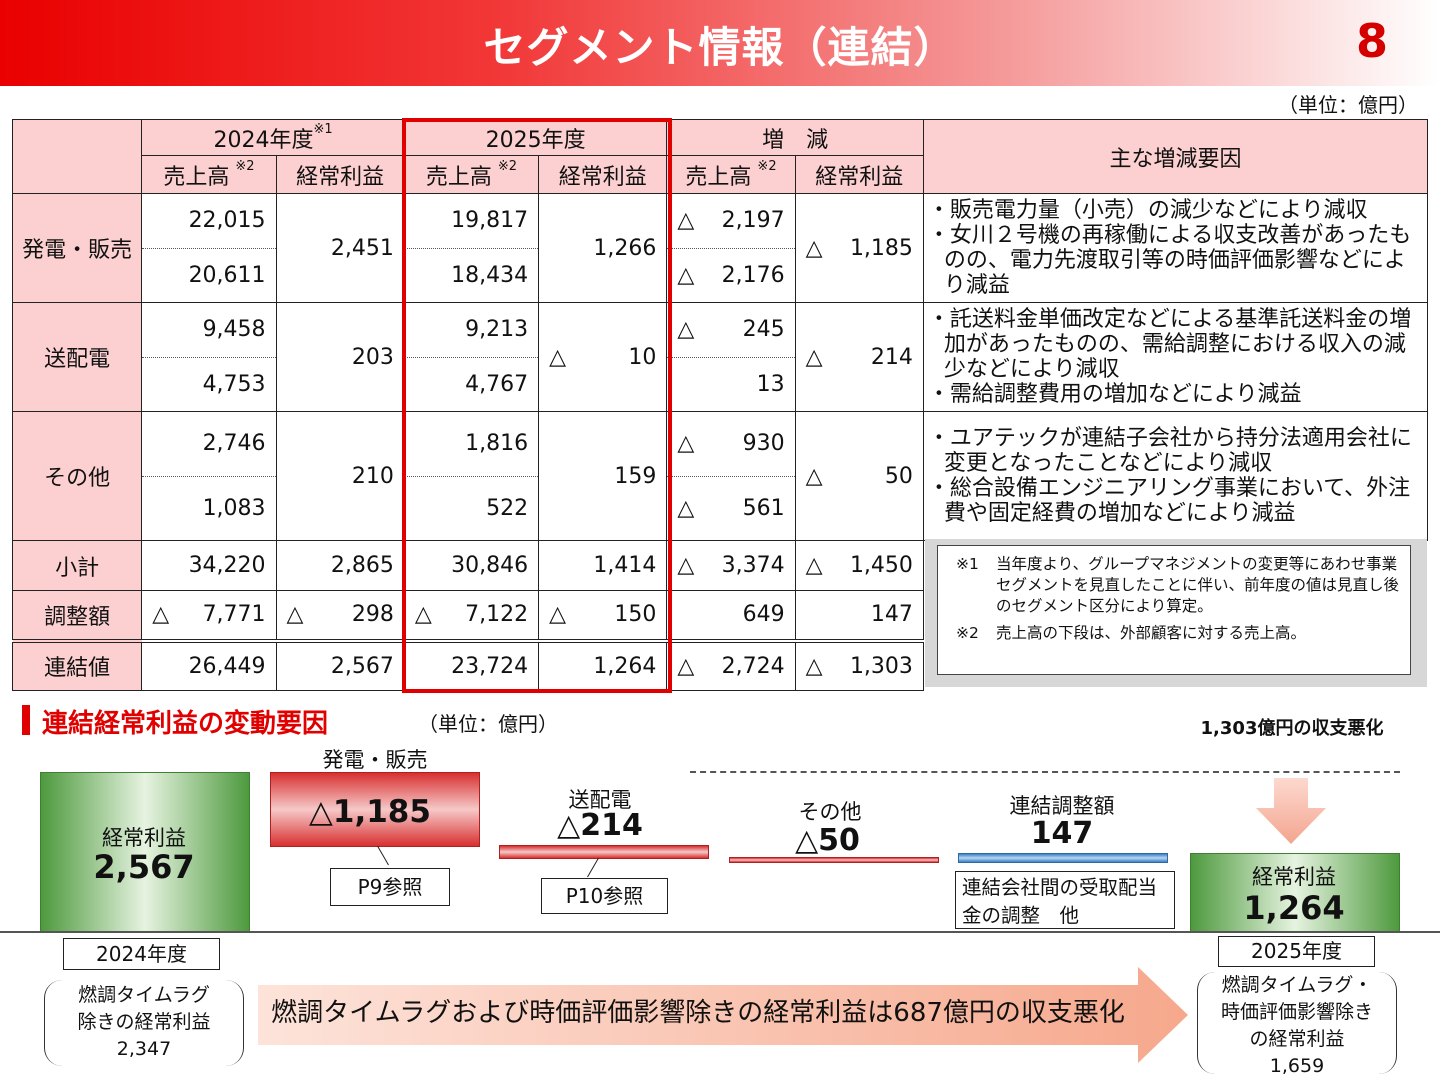 This screenshot has height=1080, width=1440. I want to click on sales-ext-2024: 1,083, so click(234, 508).